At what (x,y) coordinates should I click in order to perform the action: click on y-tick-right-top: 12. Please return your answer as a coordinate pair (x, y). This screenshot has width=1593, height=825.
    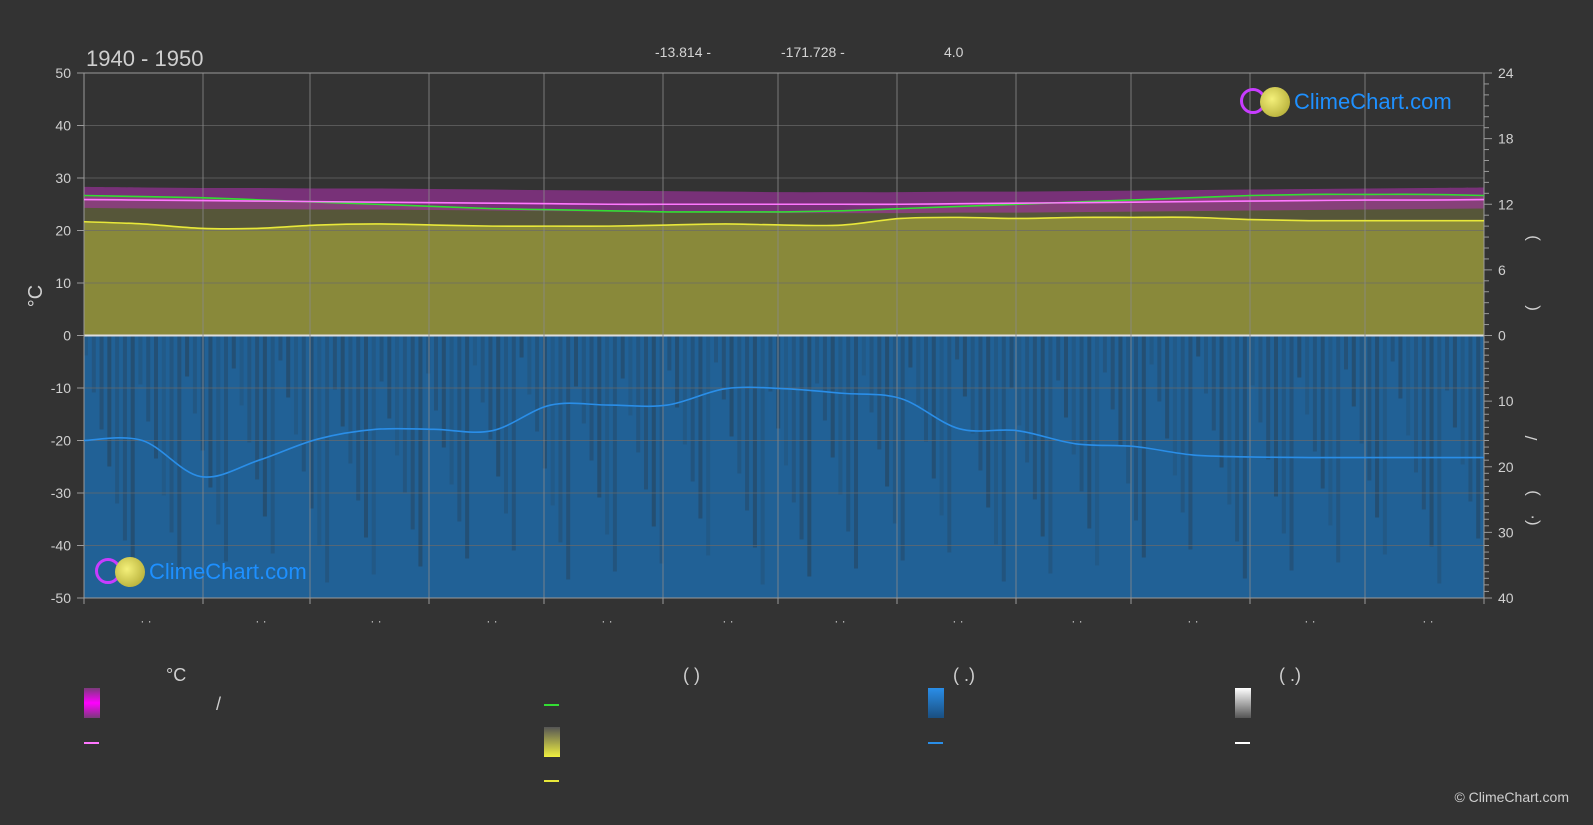
    Looking at the image, I should click on (1506, 204).